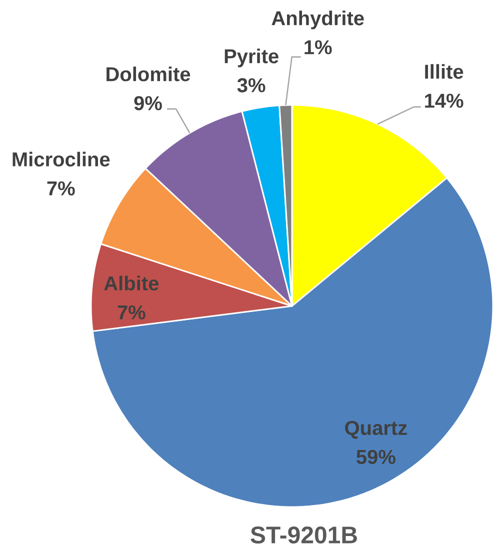 Image resolution: width=495 pixels, height=555 pixels. Describe the element at coordinates (251, 85) in the screenshot. I see `data-label: 3%` at that location.